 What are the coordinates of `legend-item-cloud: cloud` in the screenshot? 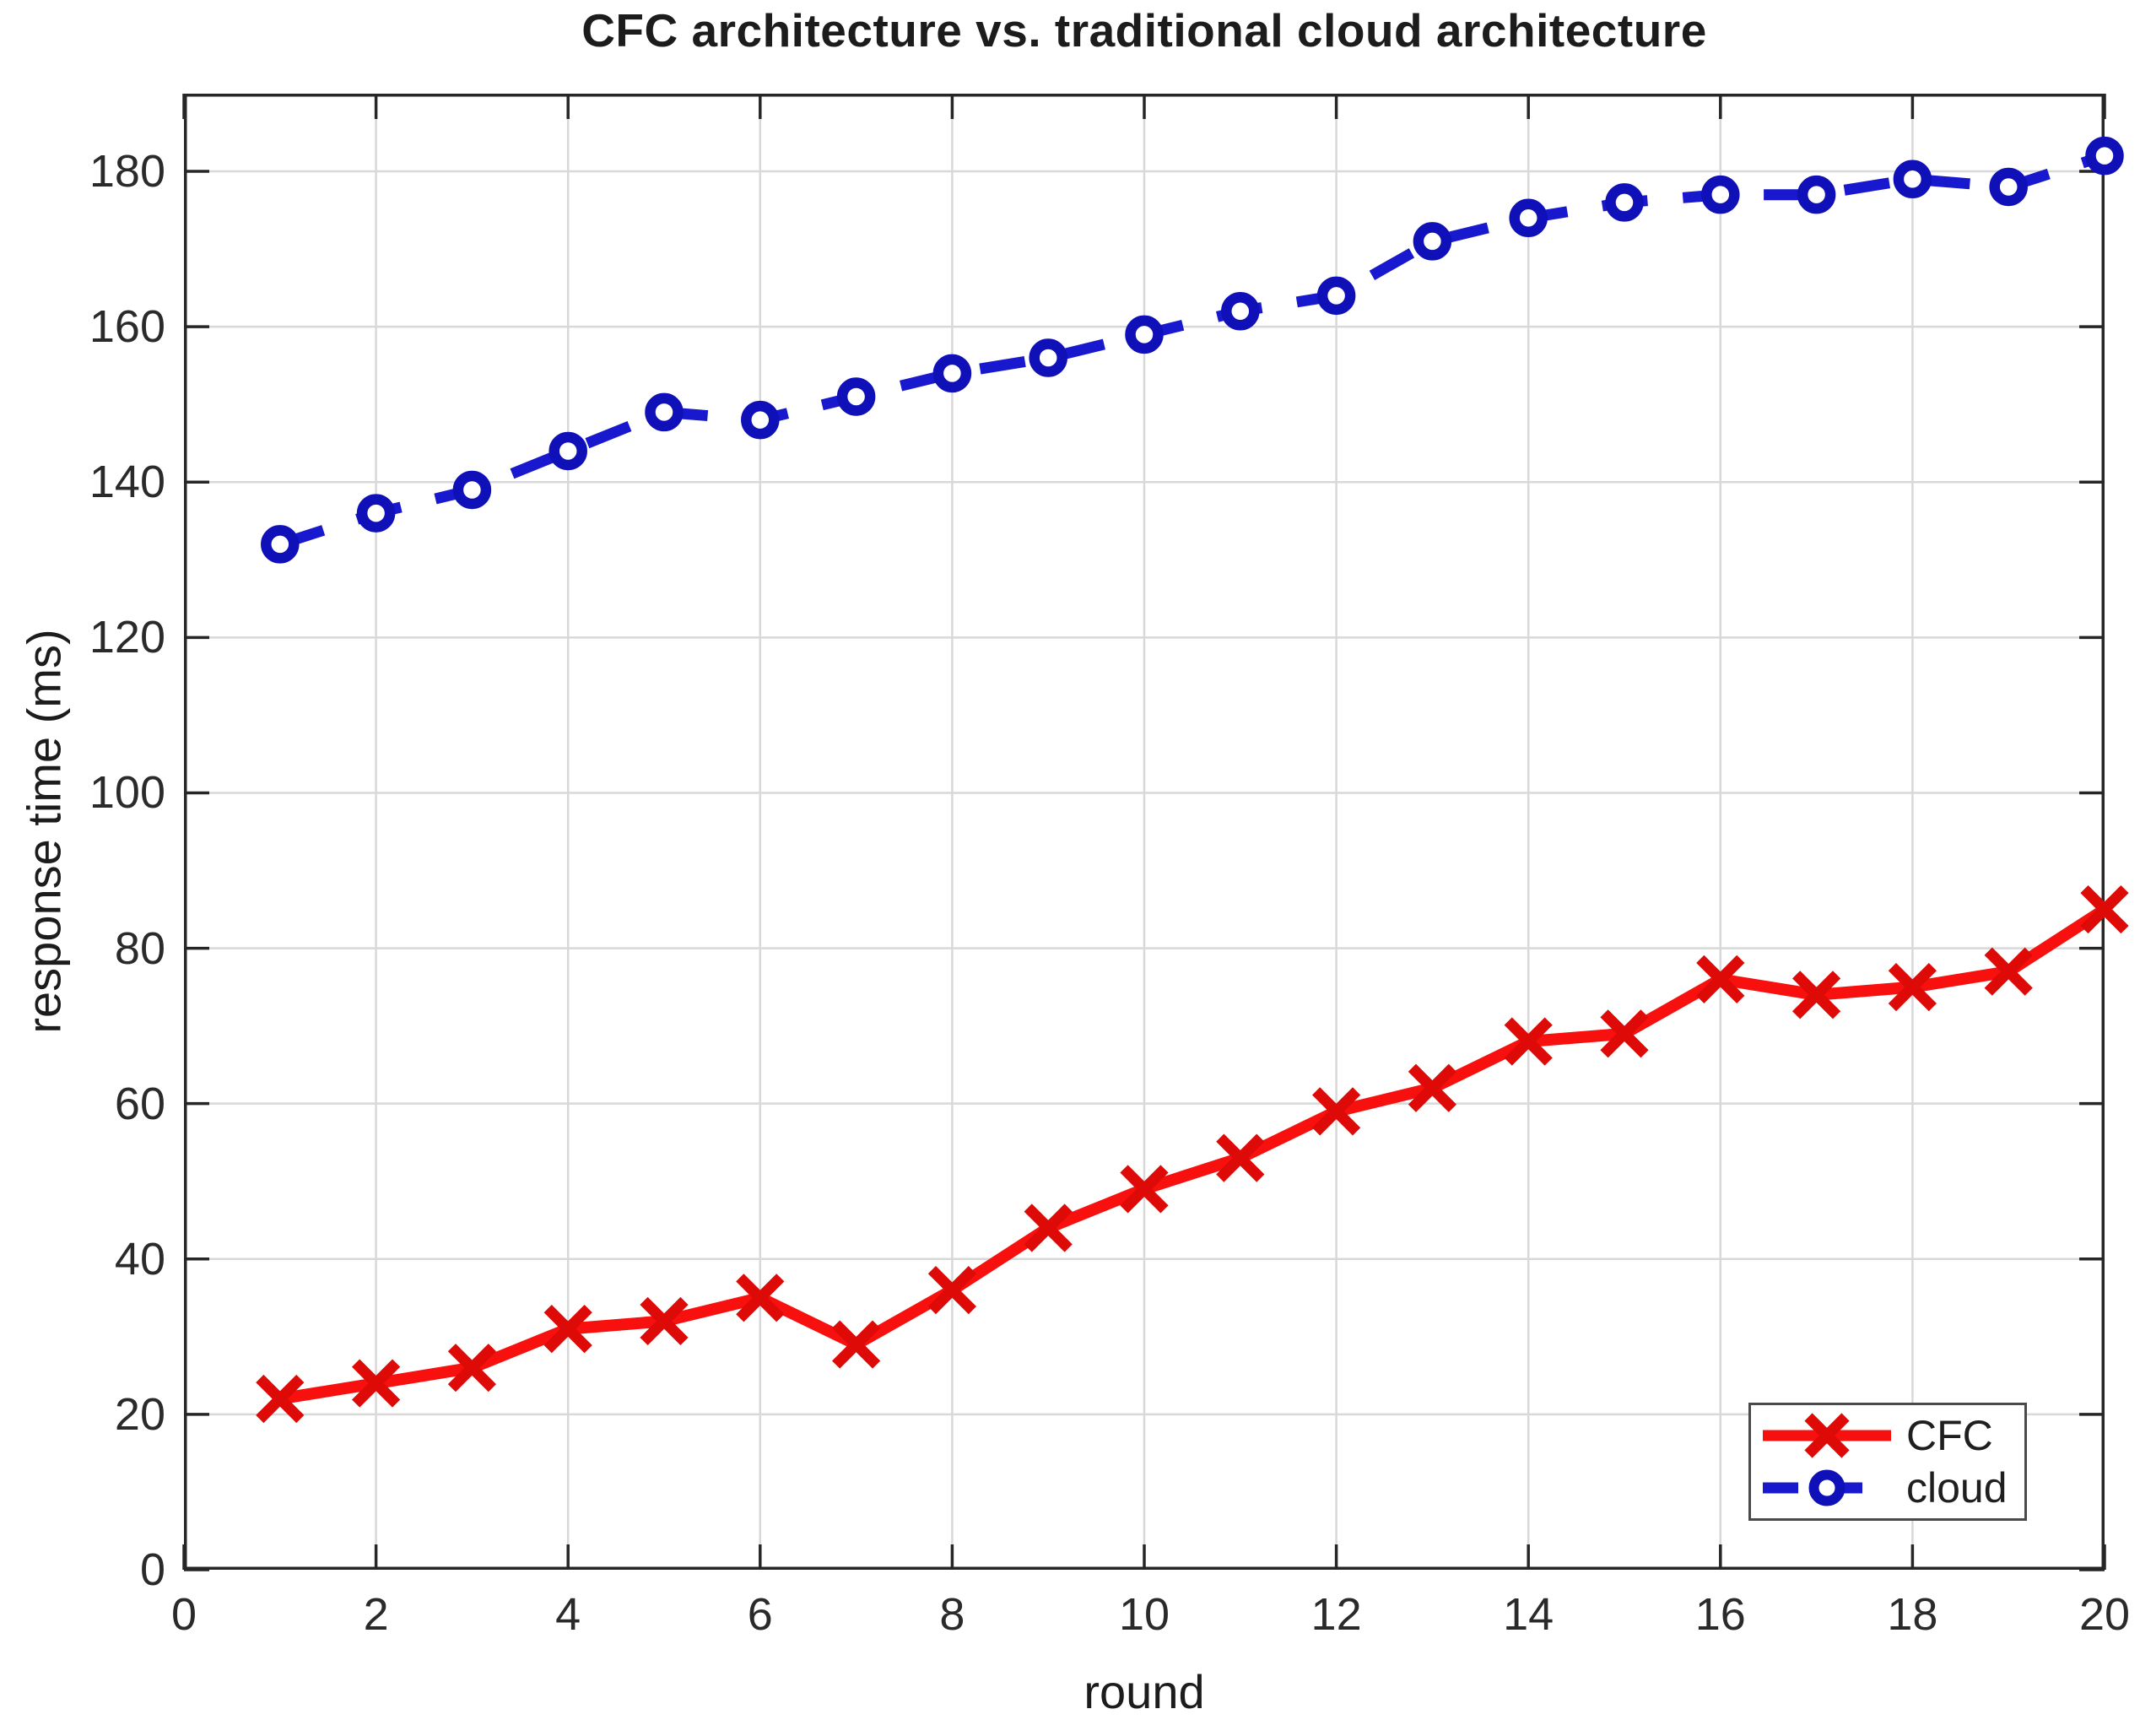 It's located at (1887, 1487).